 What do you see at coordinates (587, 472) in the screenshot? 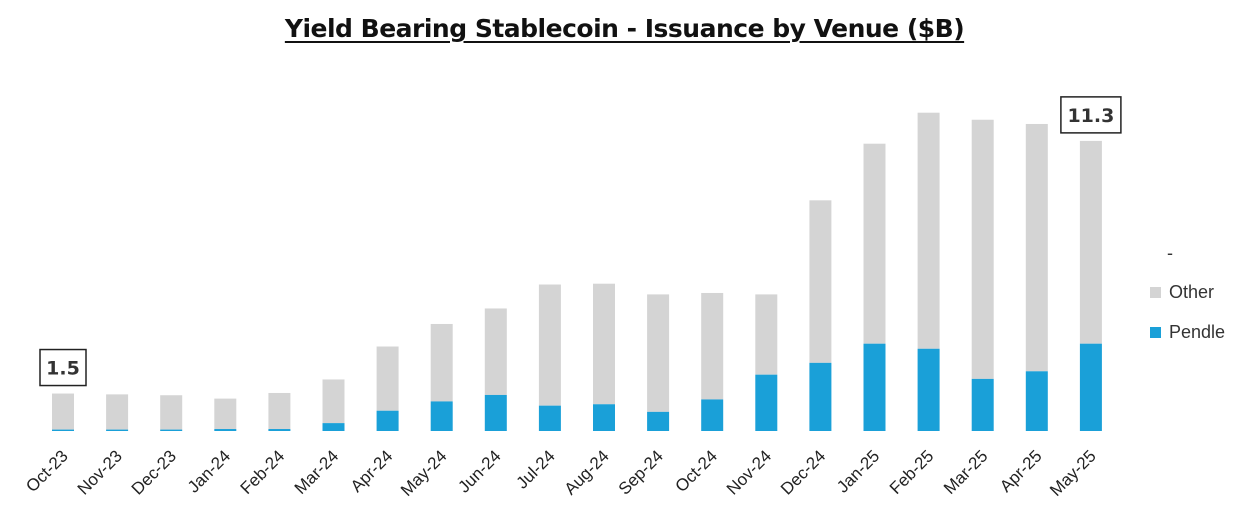
I see `x-tick-label: Aug-24` at bounding box center [587, 472].